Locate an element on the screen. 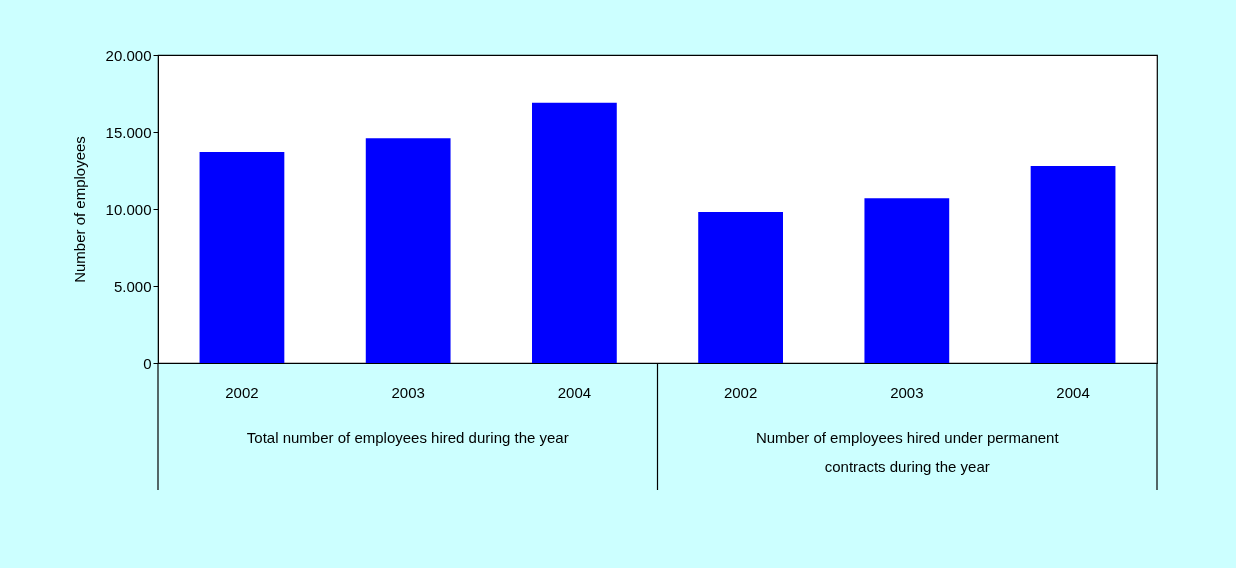  y-tick-label: 10.000 is located at coordinates (128, 209).